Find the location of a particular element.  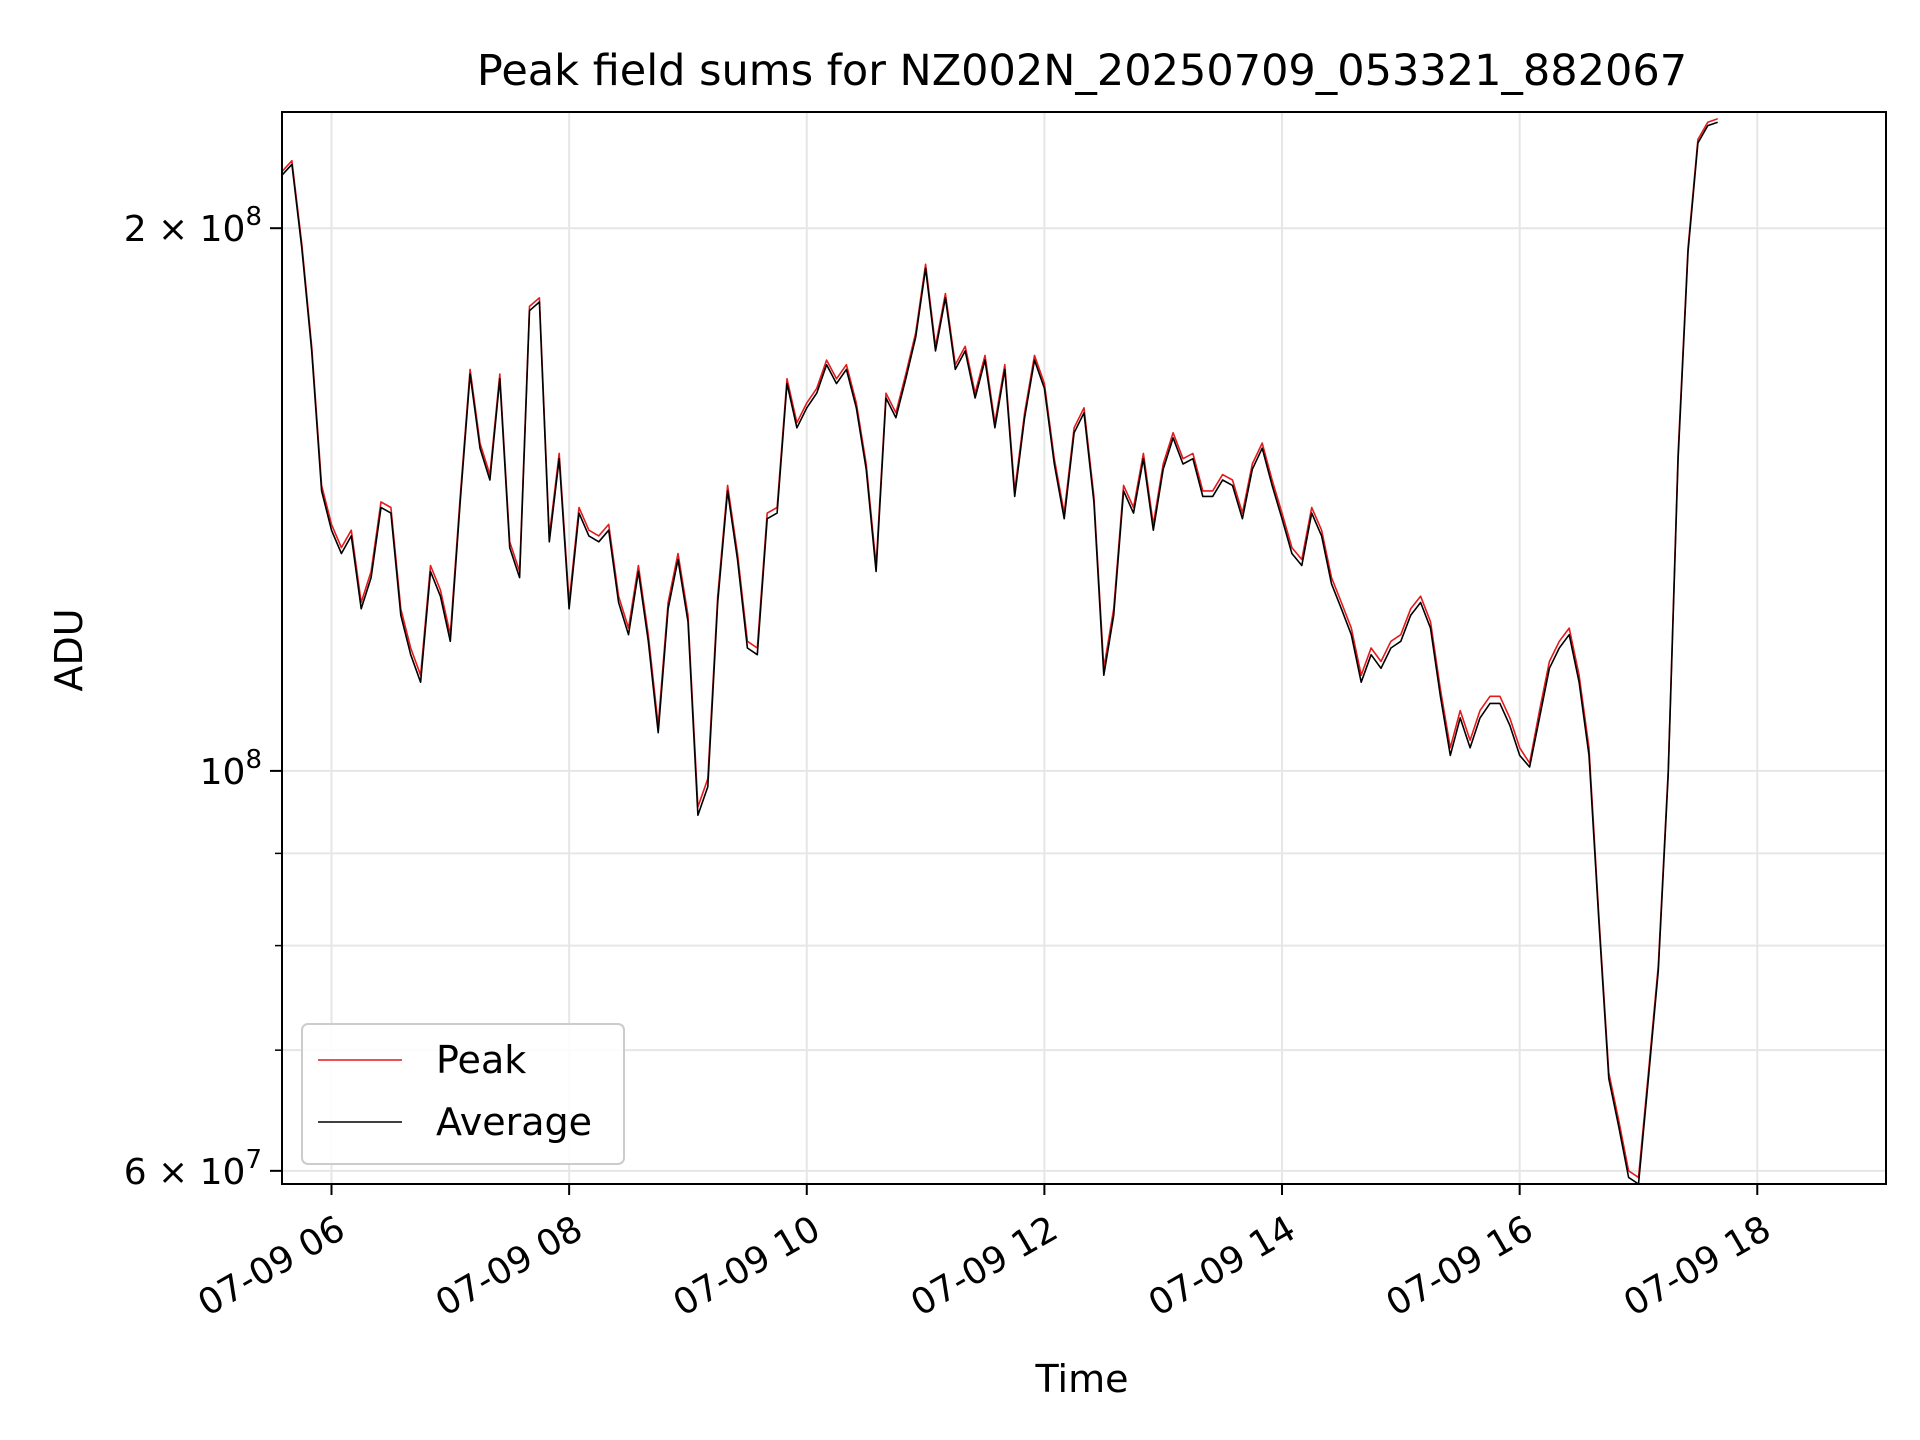

y-tick-label: 108 is located at coordinates (231, 769).